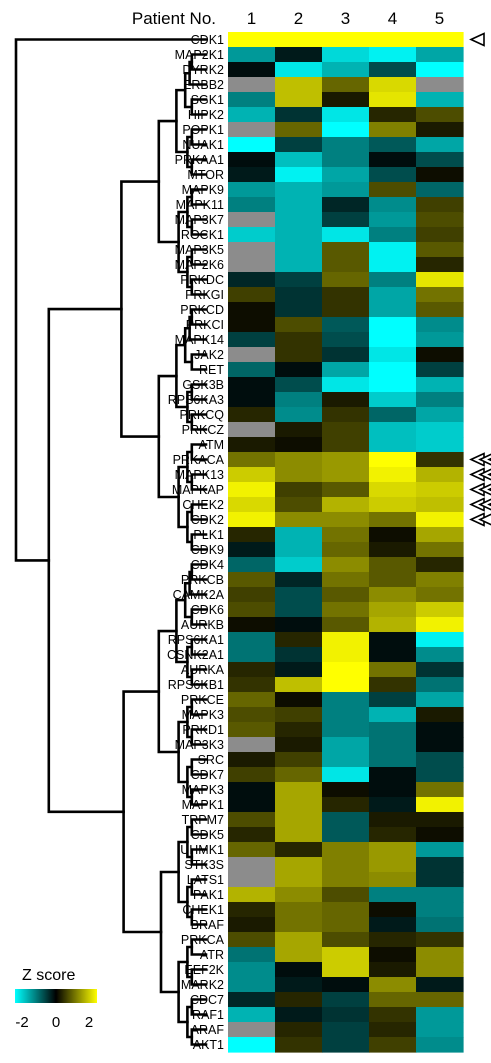 The height and width of the screenshot is (1063, 491). What do you see at coordinates (86, 560) in the screenshot?
I see `dendrogram-branch` at bounding box center [86, 560].